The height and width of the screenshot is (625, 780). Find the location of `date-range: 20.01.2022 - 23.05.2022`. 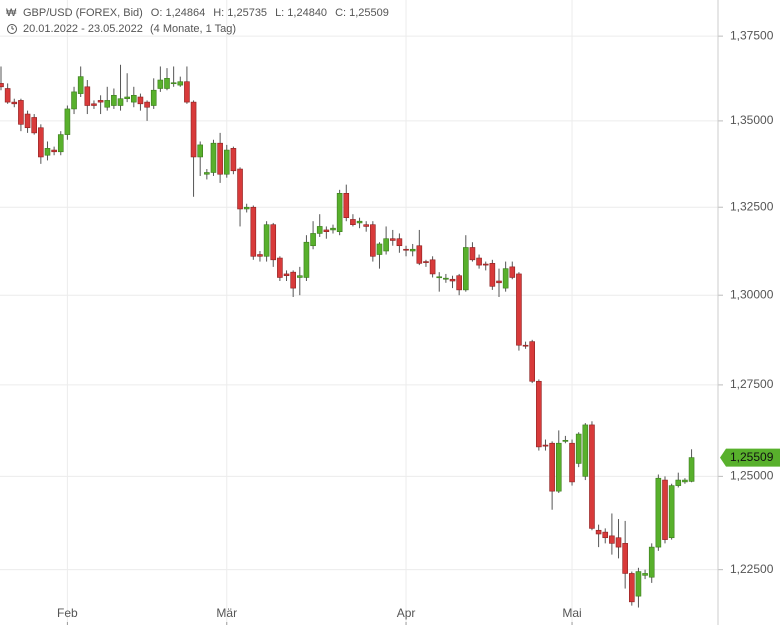

date-range: 20.01.2022 - 23.05.2022 is located at coordinates (83, 29).